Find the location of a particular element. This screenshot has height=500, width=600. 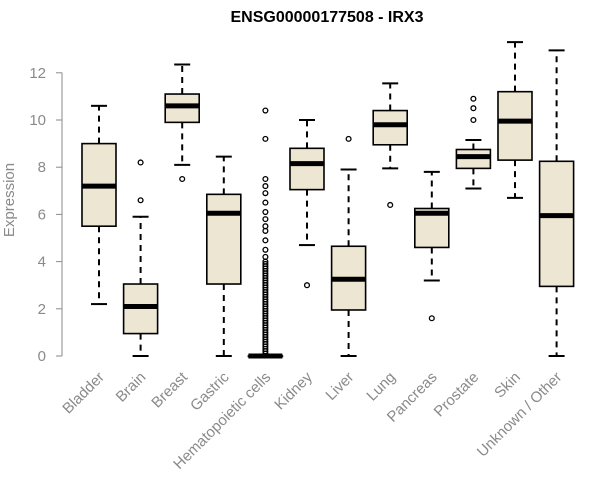

y-tick-label: 6 is located at coordinates (42, 214).